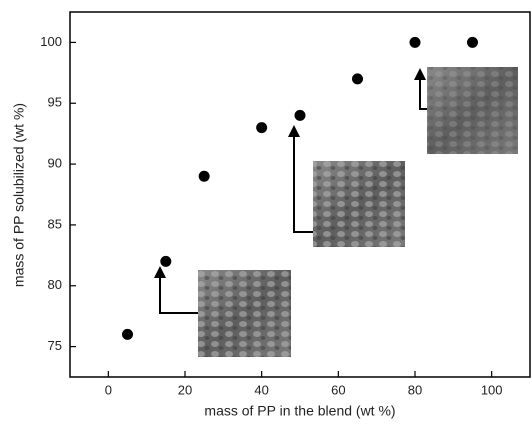  What do you see at coordinates (19, 195) in the screenshot?
I see `y-axis-label: mass of PP solubilized (wt %)` at bounding box center [19, 195].